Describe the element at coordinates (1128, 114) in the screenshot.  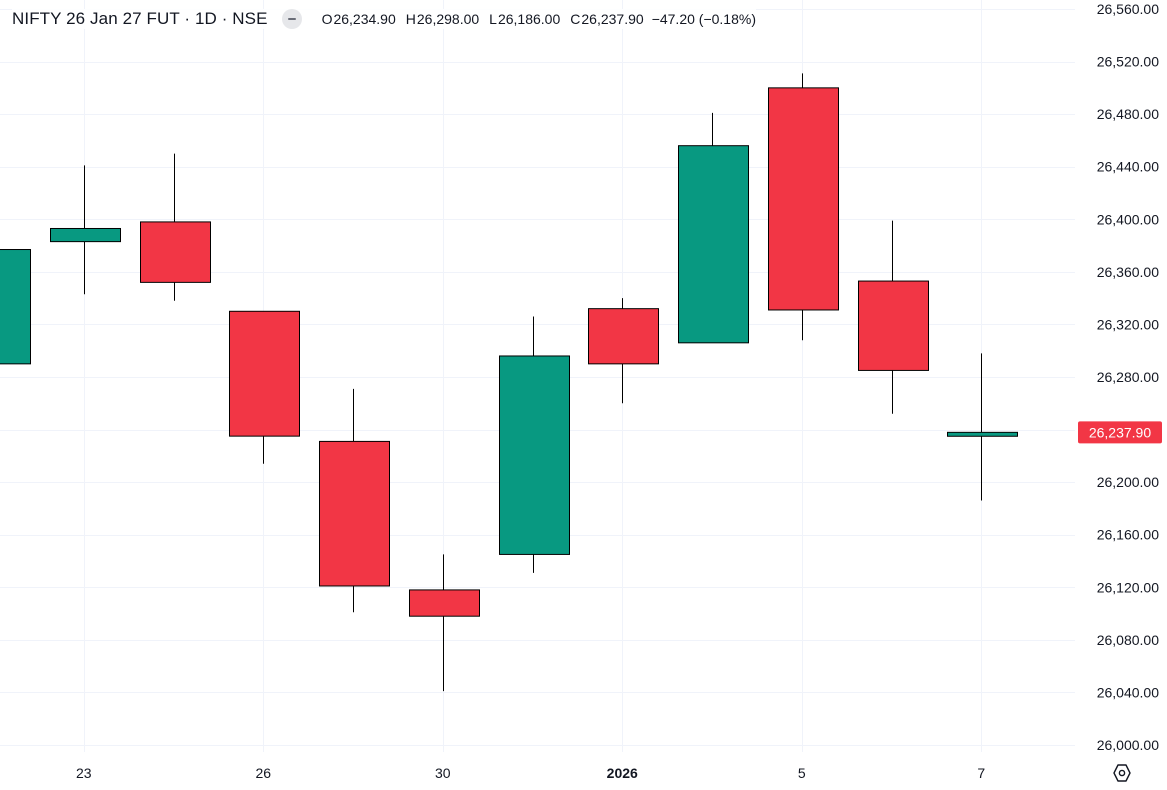
I see `price-tick-label: 26,480.00` at that location.